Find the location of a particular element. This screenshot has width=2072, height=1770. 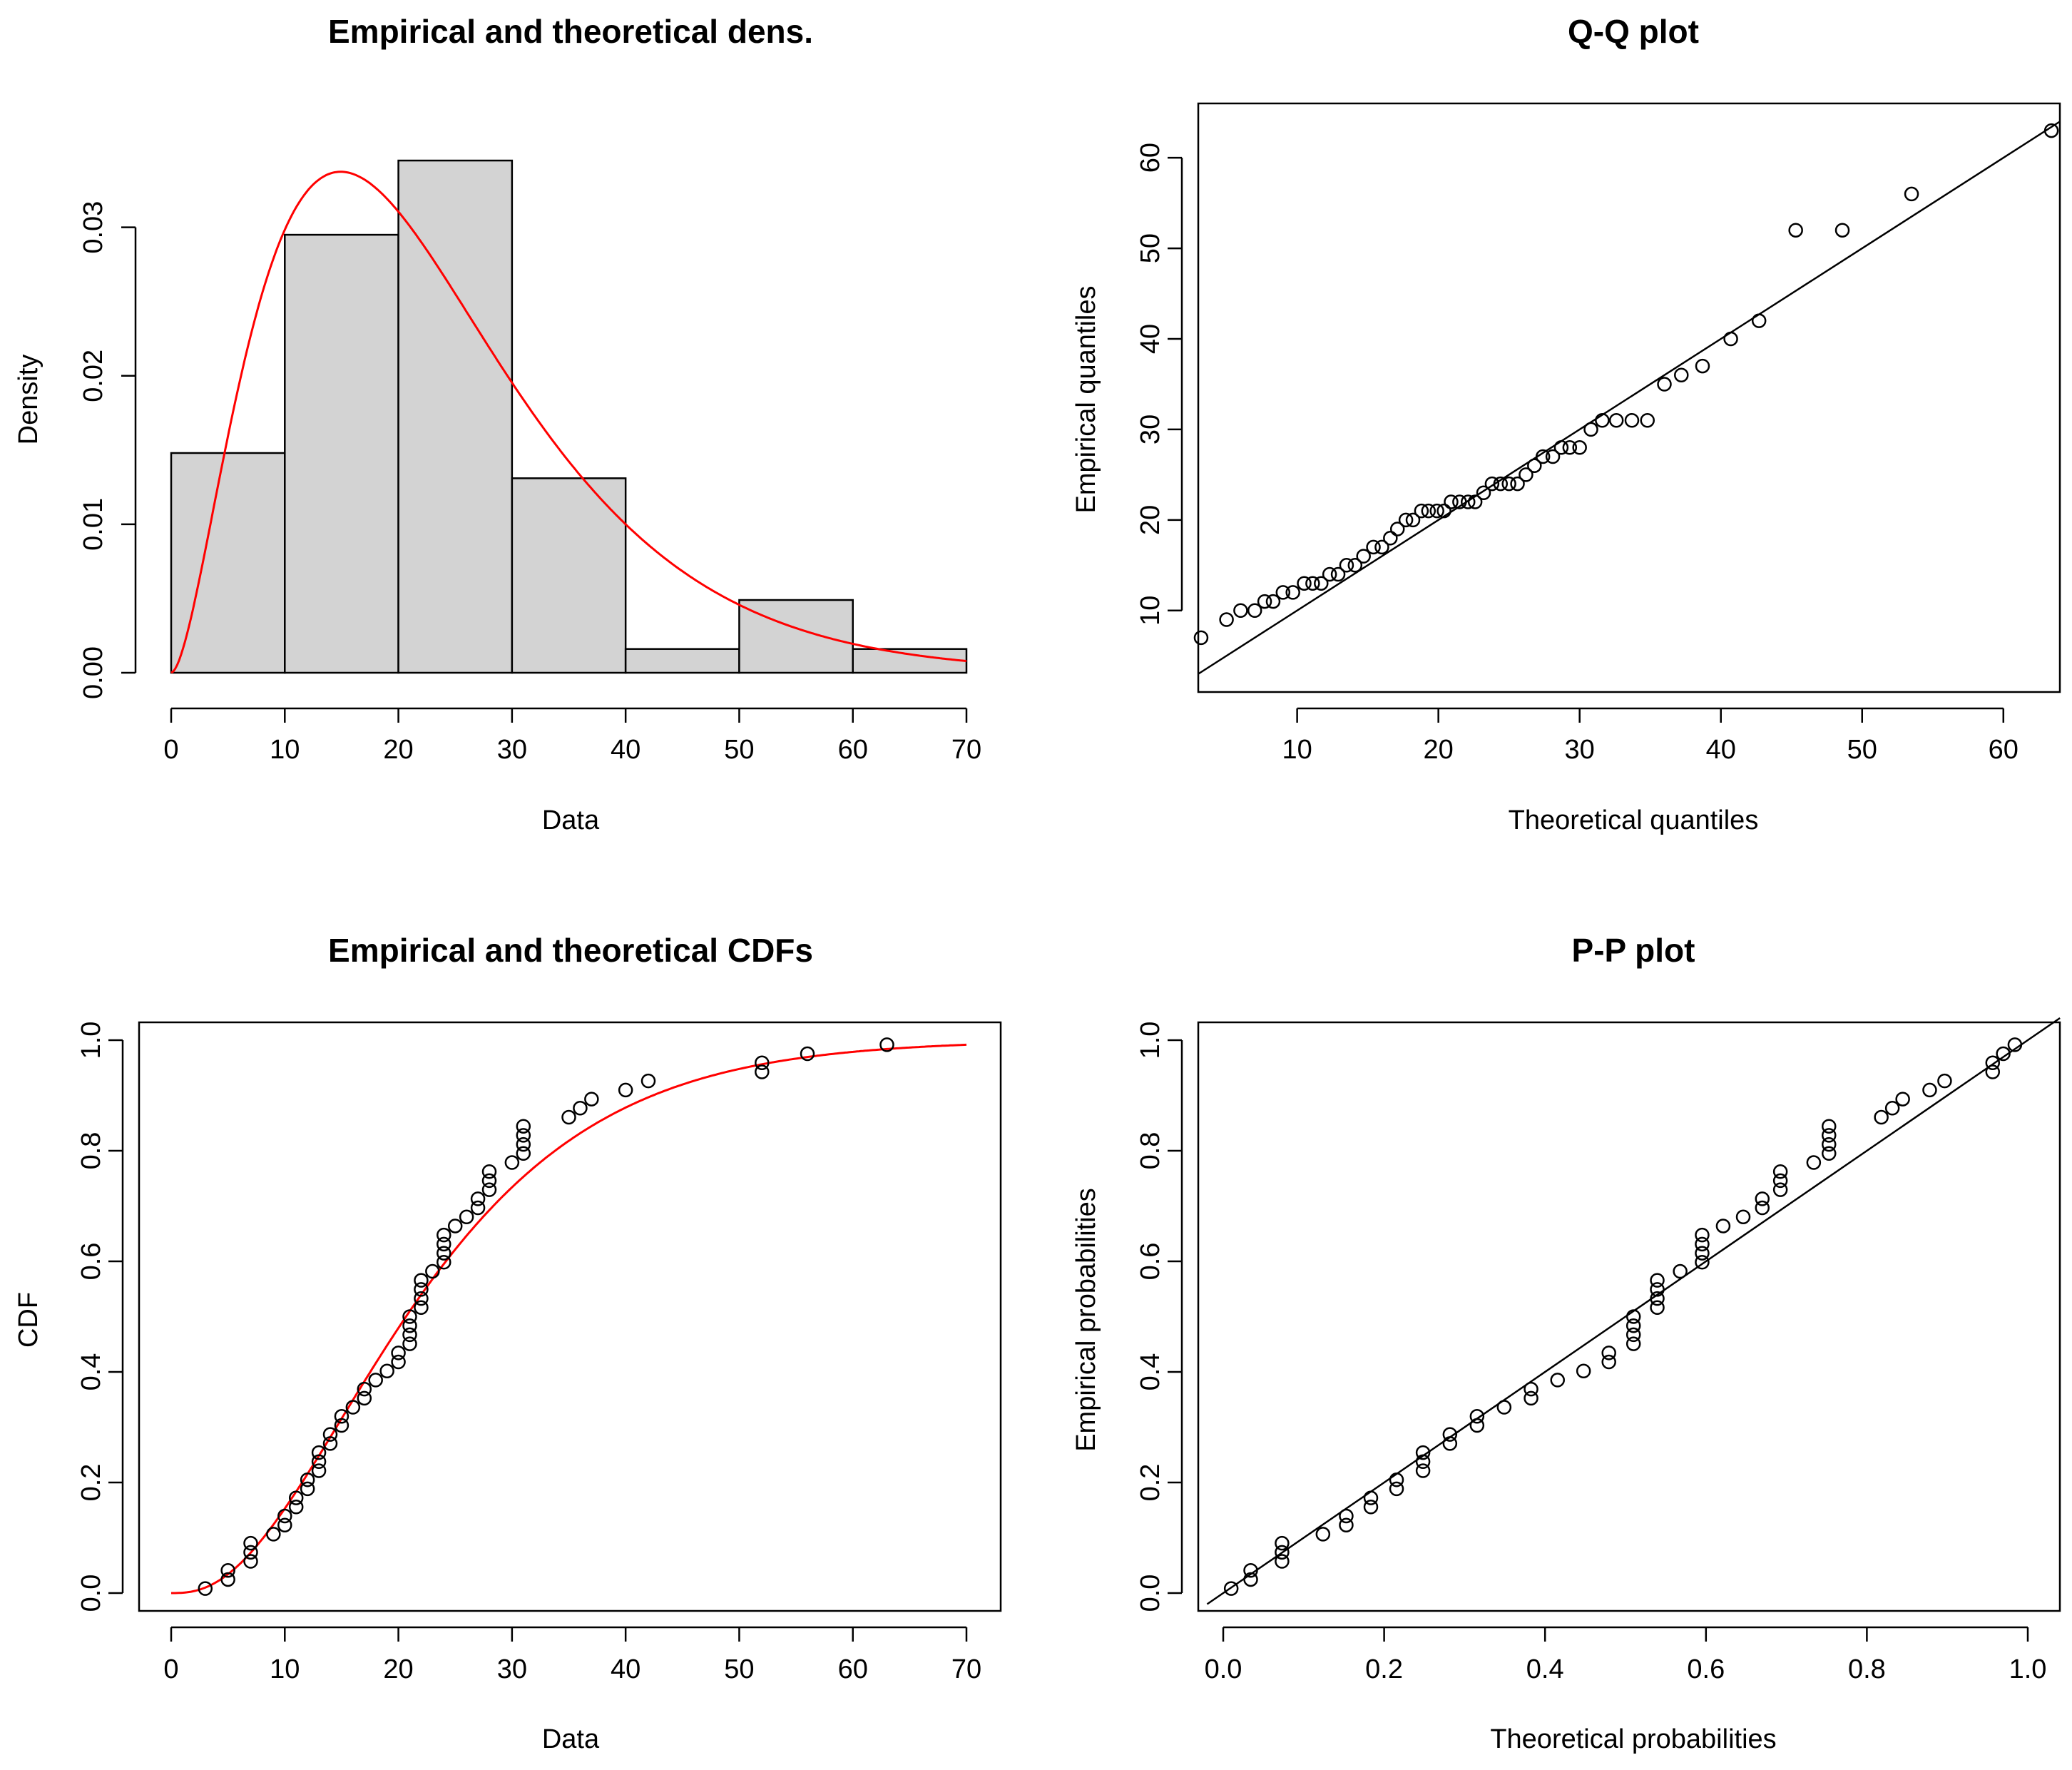

cdf-y-tick-label: 1.0 is located at coordinates (91, 1040).